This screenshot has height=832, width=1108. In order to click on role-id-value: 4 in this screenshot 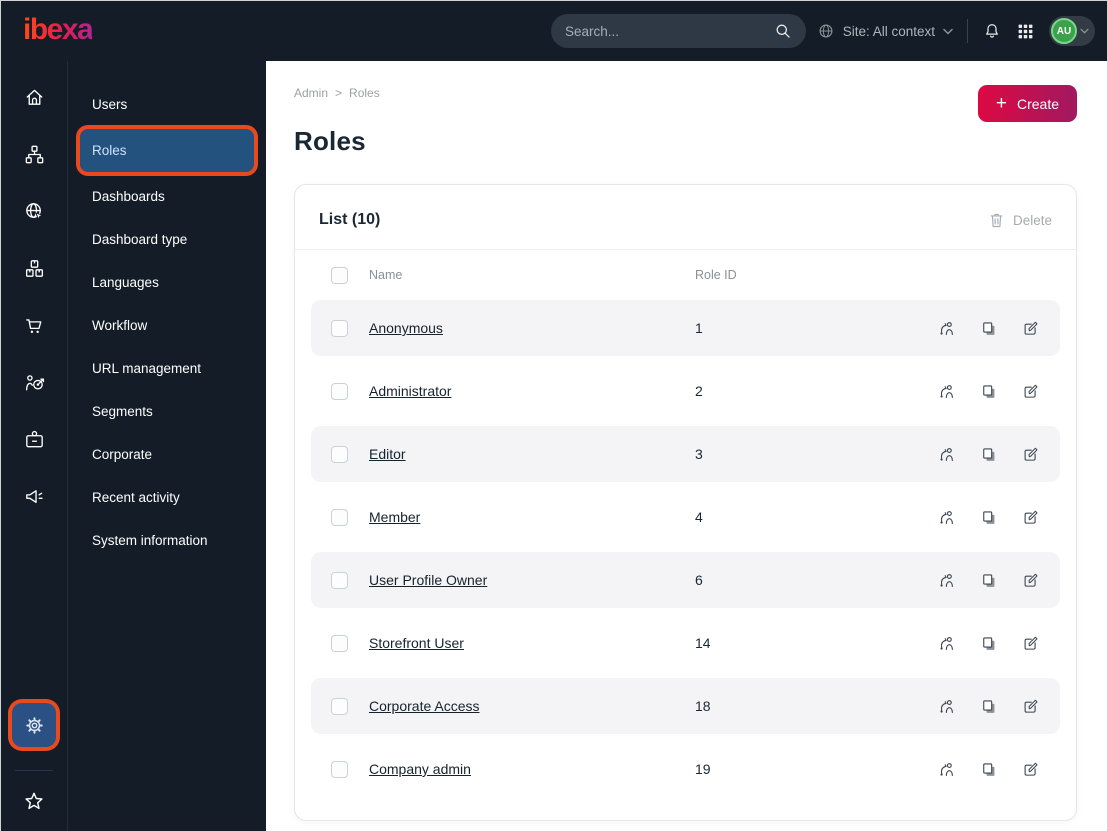, I will do `click(699, 517)`.